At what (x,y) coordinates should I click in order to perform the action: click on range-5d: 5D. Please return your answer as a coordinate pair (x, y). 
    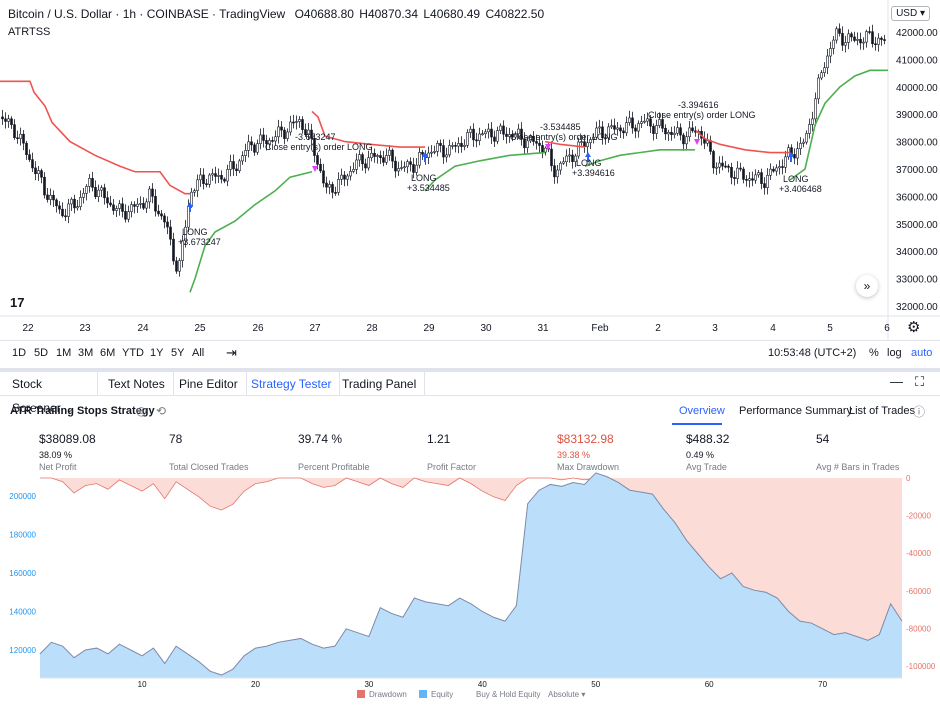
    Looking at the image, I should click on (41, 353).